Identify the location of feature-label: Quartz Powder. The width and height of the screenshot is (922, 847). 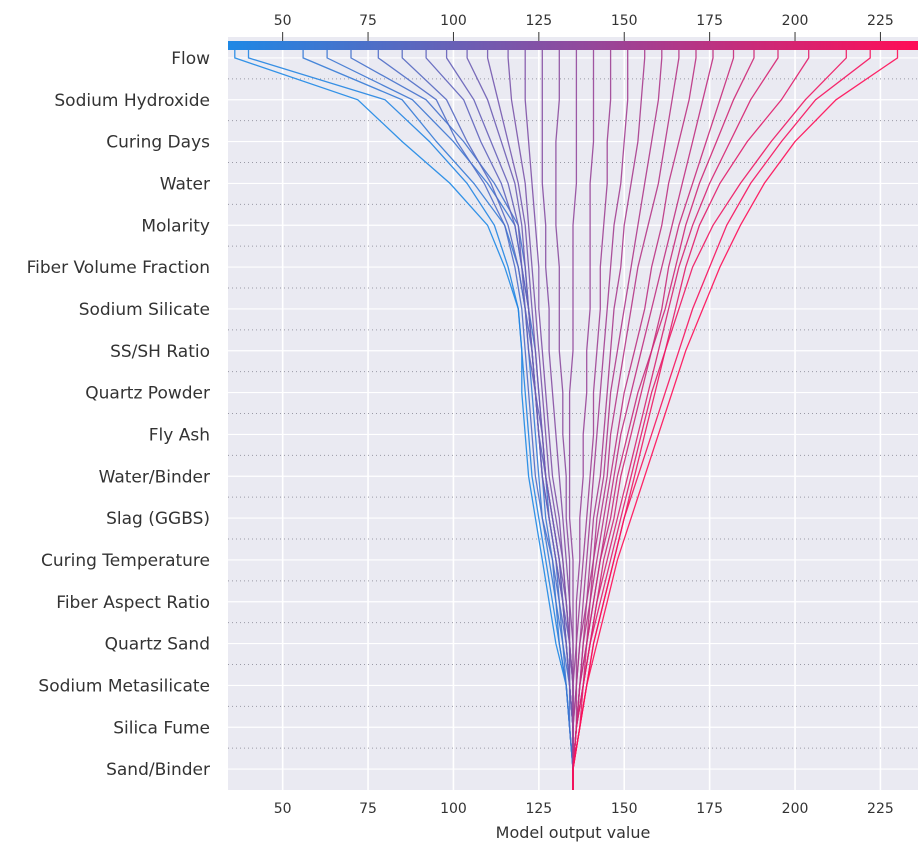
(147, 394).